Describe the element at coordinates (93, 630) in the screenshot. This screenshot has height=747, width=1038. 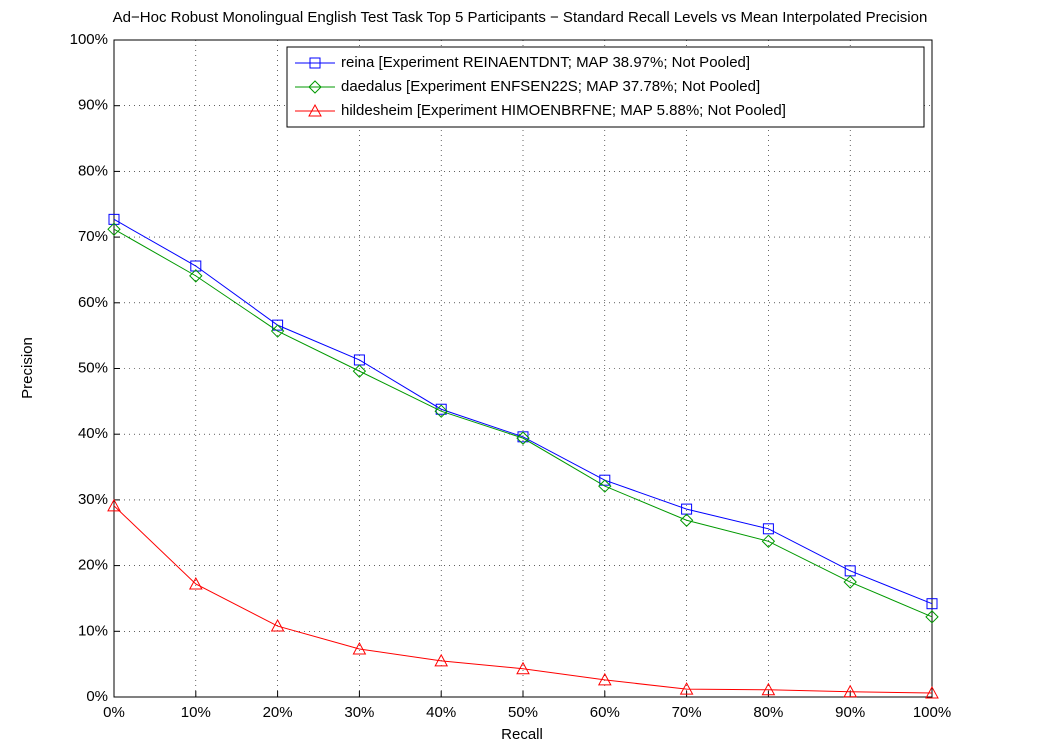
I see `y-tick-label: 10%` at that location.